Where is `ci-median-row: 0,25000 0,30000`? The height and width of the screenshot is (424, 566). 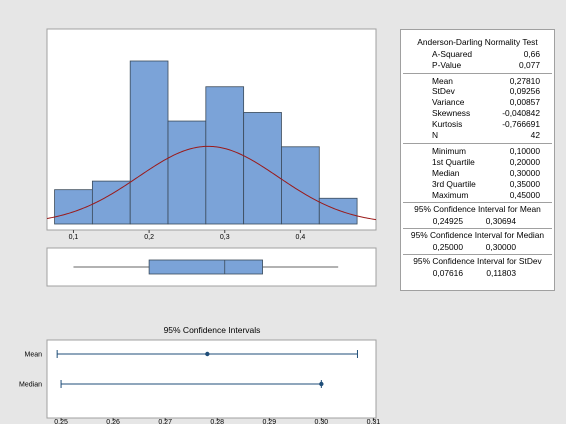
ci-median-row: 0,25000 0,30000 is located at coordinates (474, 247).